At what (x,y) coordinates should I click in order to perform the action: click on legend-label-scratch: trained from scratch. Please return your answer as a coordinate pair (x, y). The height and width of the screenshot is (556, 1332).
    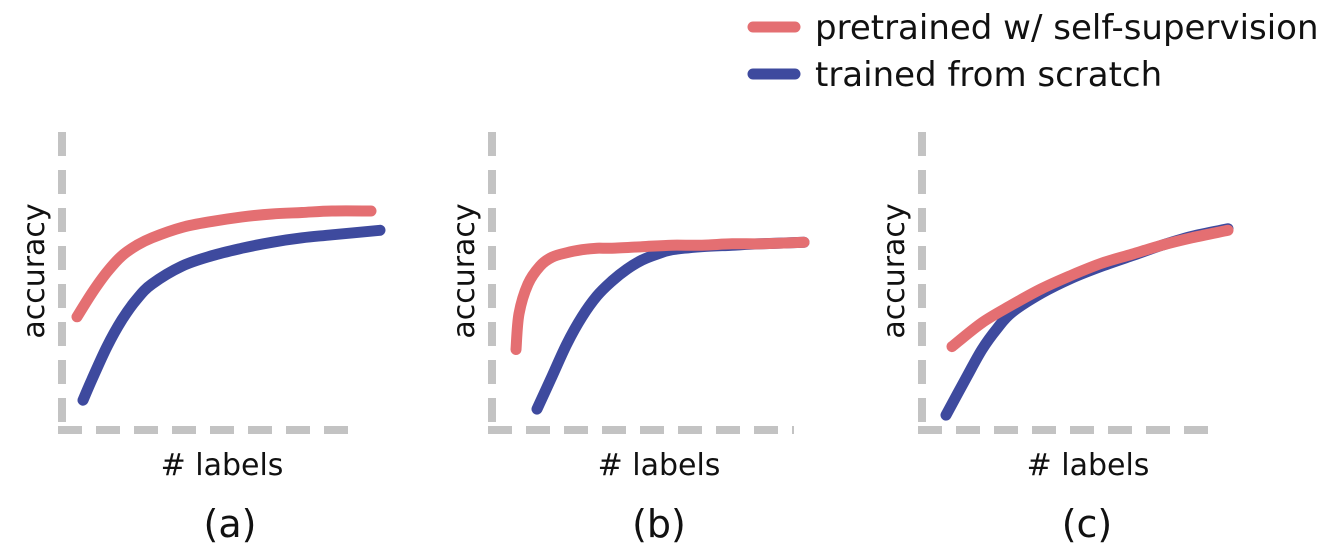
    Looking at the image, I should click on (988, 75).